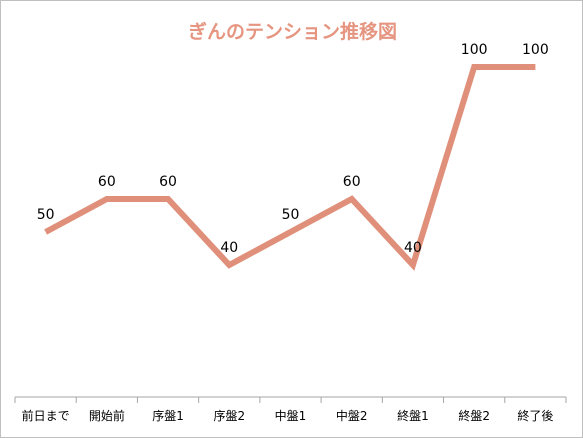 Image resolution: width=583 pixels, height=438 pixels. Describe the element at coordinates (229, 415) in the screenshot. I see `x-tick-label: 序盤2` at that location.